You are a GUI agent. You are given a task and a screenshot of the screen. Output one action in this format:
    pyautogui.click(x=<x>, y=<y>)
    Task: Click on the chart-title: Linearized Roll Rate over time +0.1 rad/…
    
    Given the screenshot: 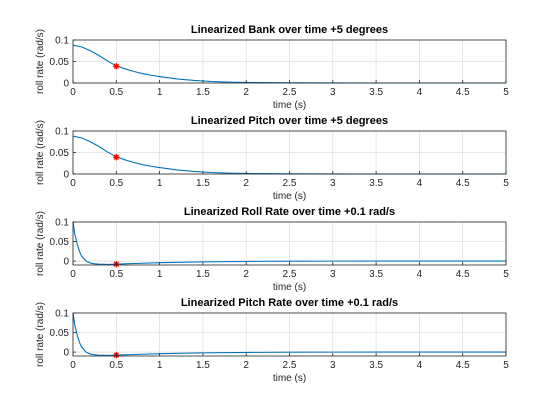 What is the action you would take?
    pyautogui.click(x=289, y=212)
    